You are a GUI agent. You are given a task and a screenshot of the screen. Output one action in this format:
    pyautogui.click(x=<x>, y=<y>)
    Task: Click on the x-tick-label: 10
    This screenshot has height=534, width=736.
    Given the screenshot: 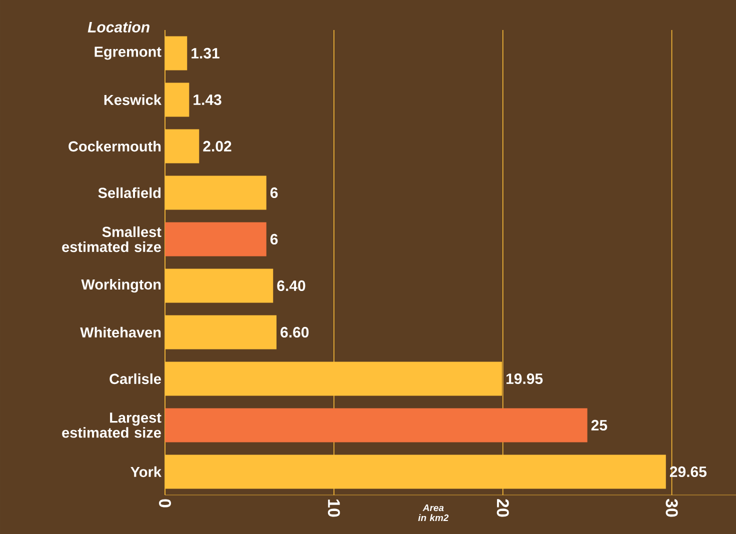 What is the action you would take?
    pyautogui.click(x=334, y=508)
    